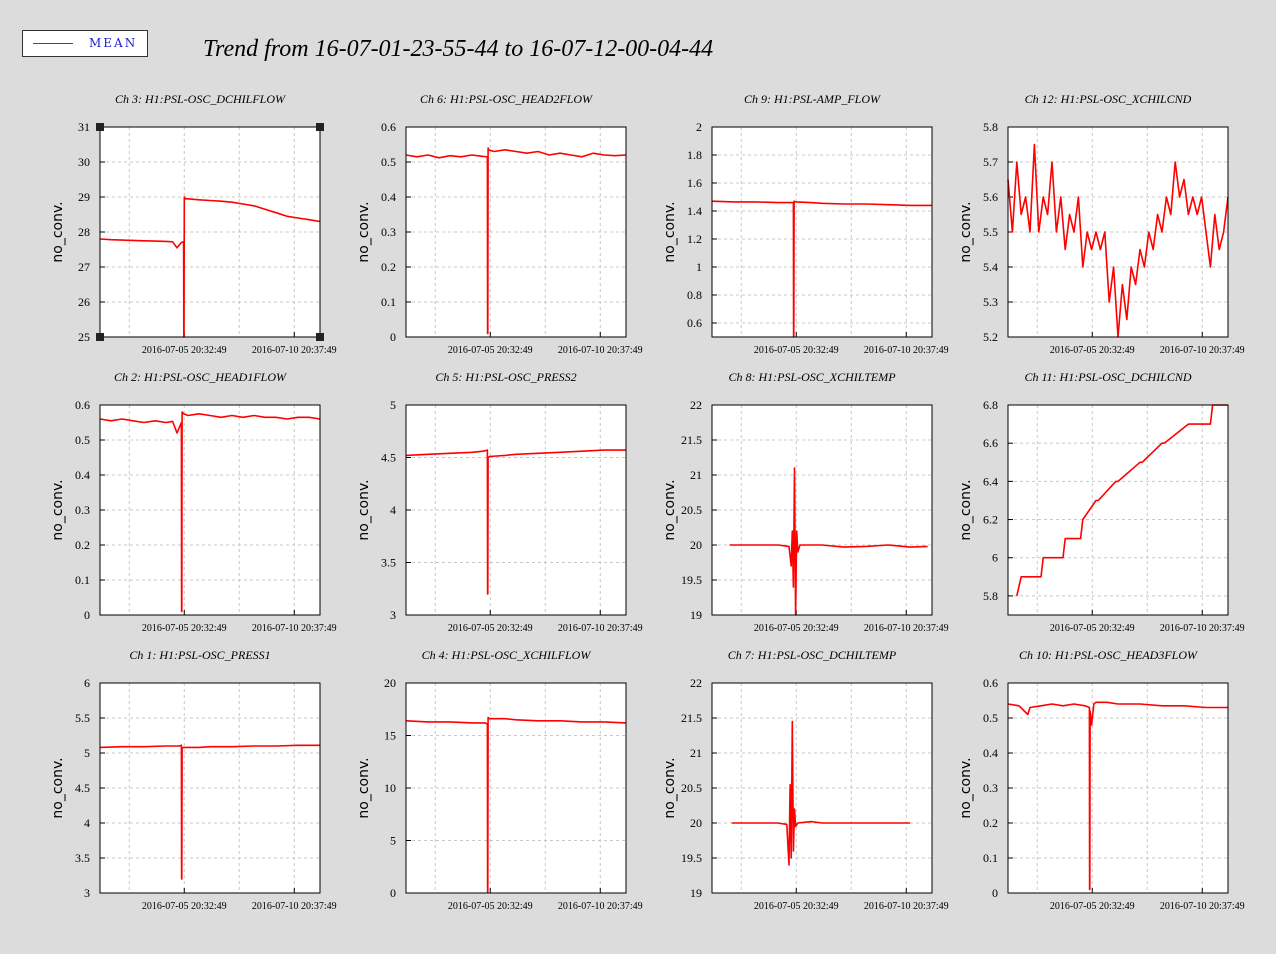 The width and height of the screenshot is (1276, 954). Describe the element at coordinates (82, 858) in the screenshot. I see `y-tick-label: 3.5` at that location.